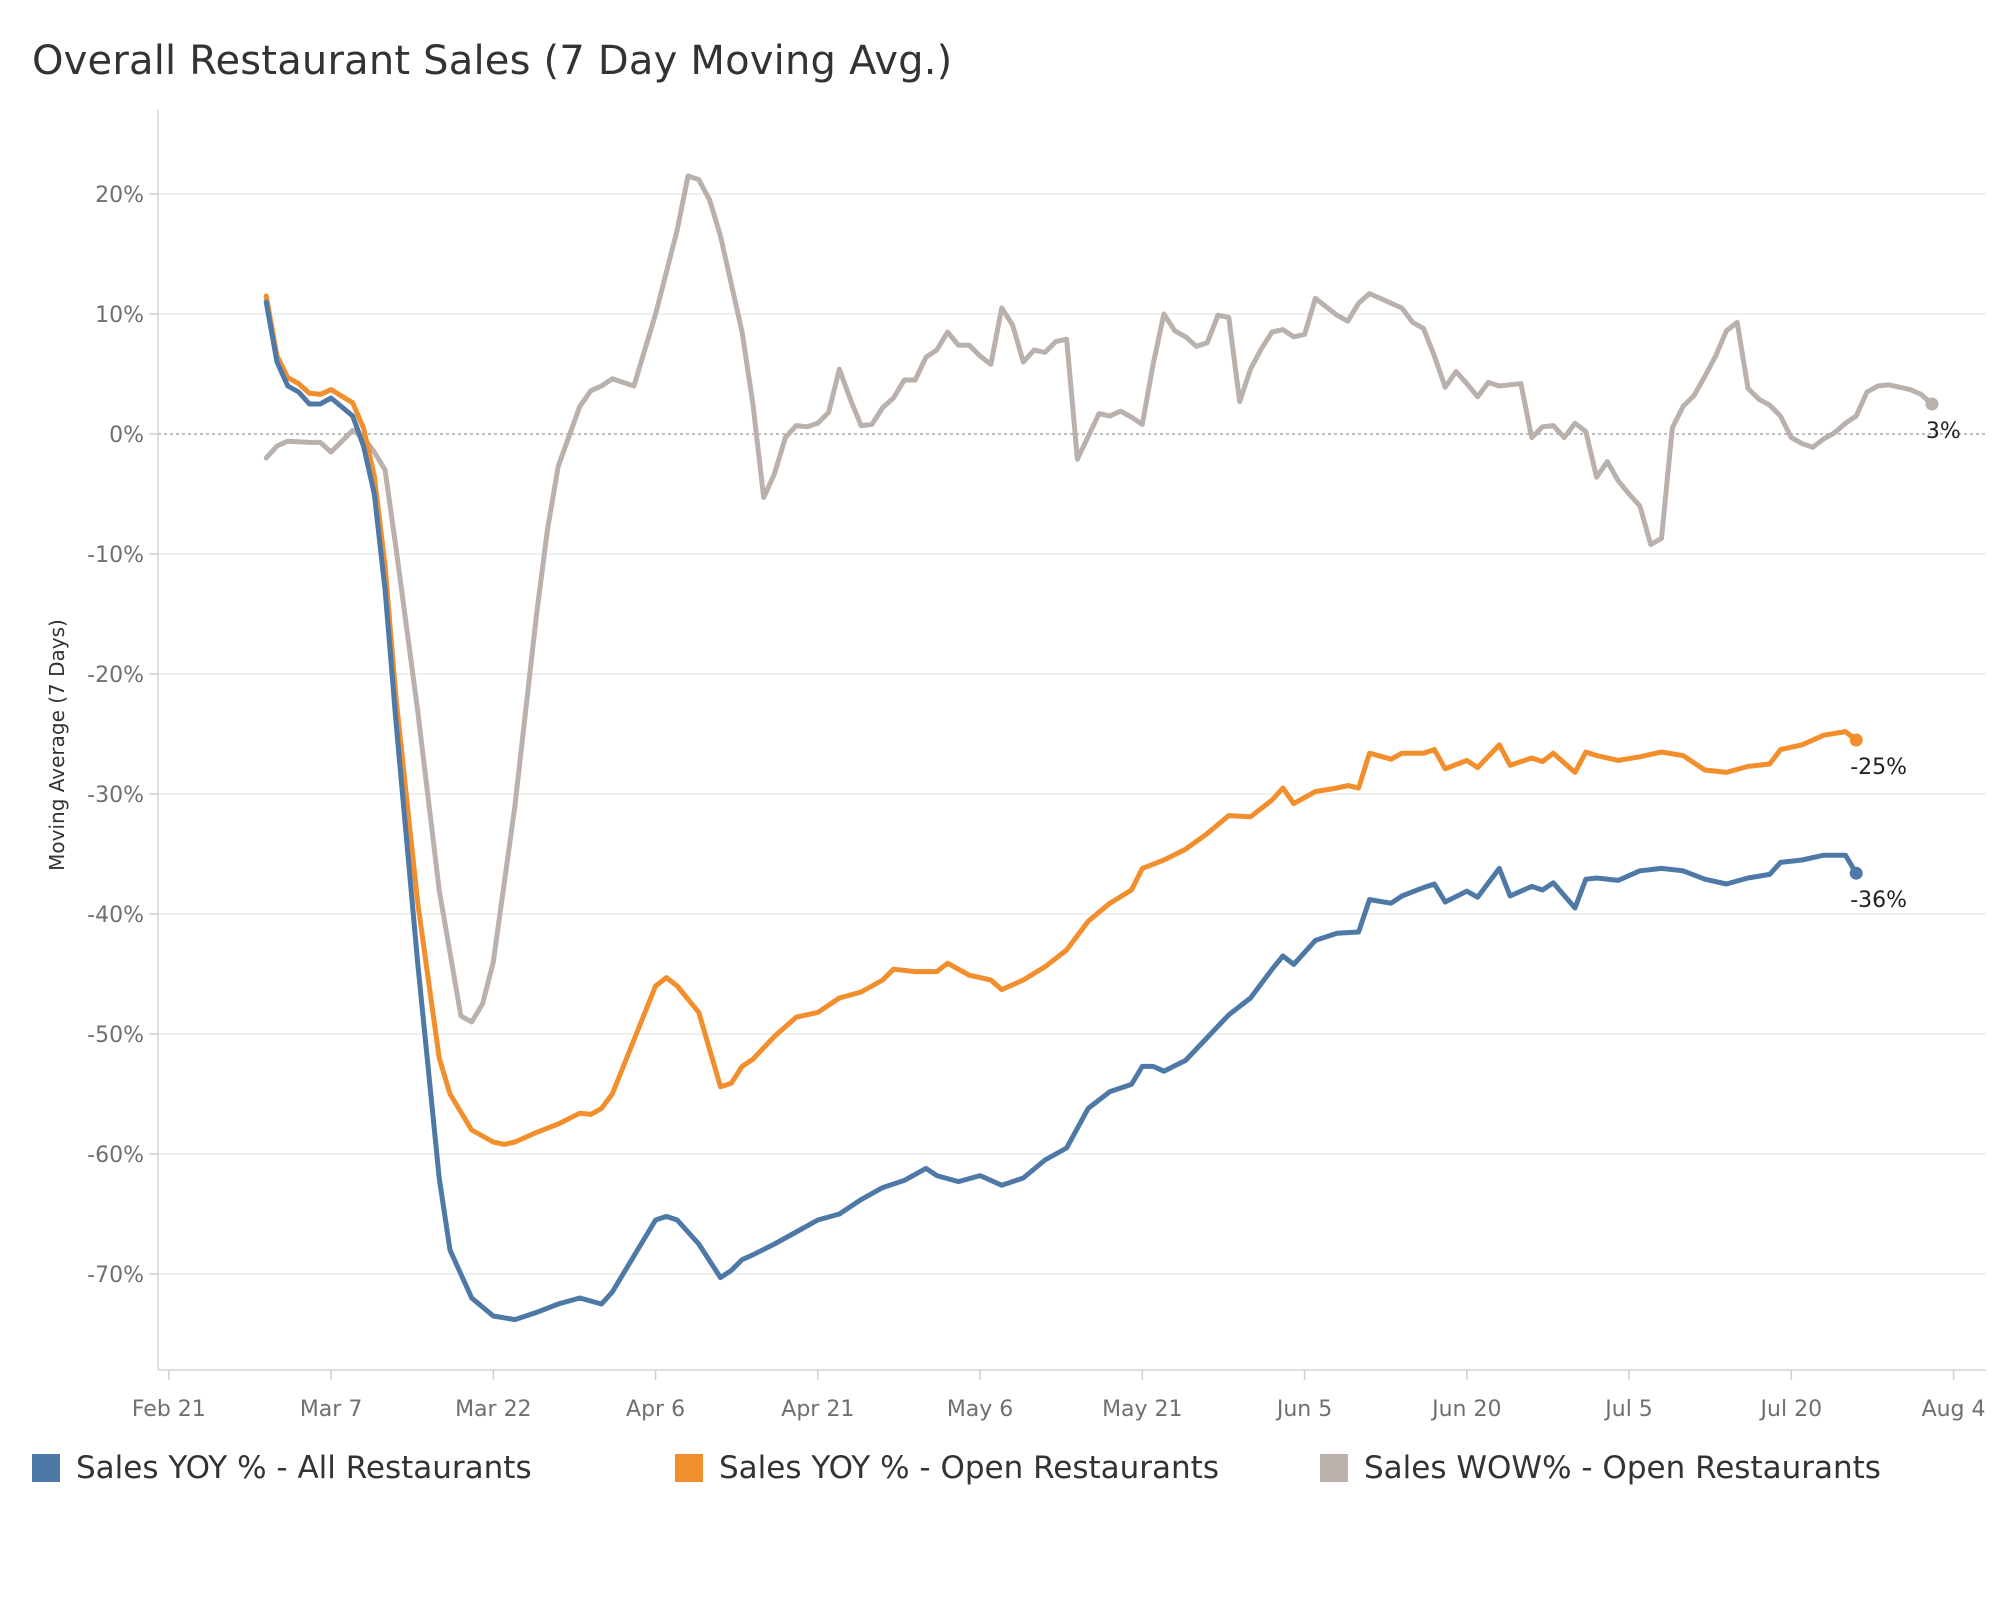  Describe the element at coordinates (169, 1409) in the screenshot. I see `x-tick-label: Feb 21` at that location.